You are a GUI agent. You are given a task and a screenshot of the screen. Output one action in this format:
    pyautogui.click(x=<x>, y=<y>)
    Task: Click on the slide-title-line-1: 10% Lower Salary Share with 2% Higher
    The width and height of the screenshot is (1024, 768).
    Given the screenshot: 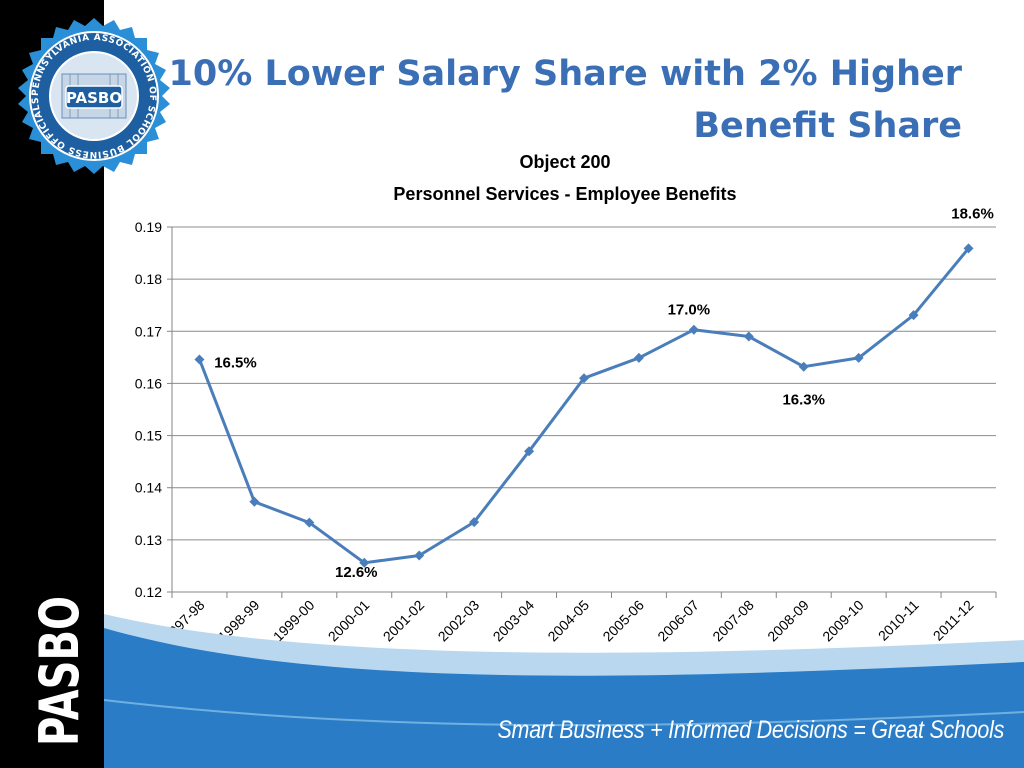 What is the action you would take?
    pyautogui.click(x=565, y=74)
    